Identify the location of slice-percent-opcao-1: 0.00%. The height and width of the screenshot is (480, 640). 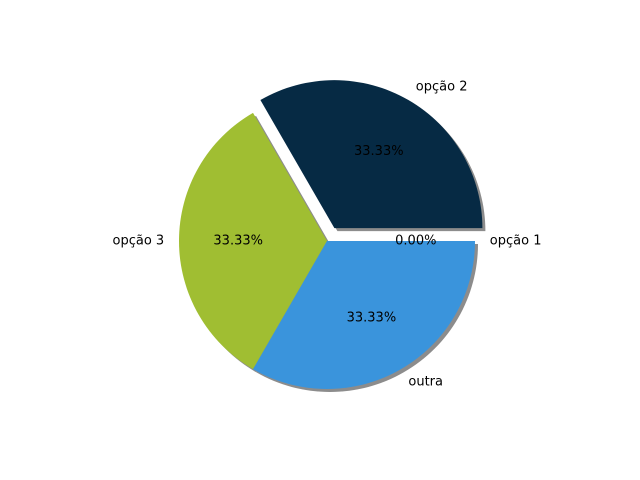
(415, 241).